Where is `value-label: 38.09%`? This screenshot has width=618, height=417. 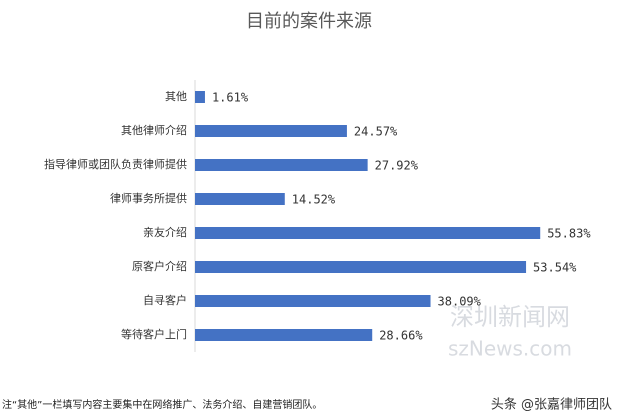
value-label: 38.09% is located at coordinates (460, 302).